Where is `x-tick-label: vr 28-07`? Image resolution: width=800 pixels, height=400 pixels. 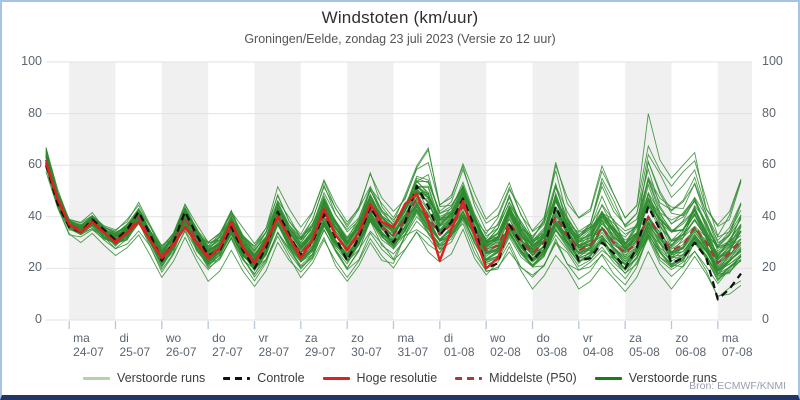 x-tick-label: vr 28-07 is located at coordinates (274, 345).